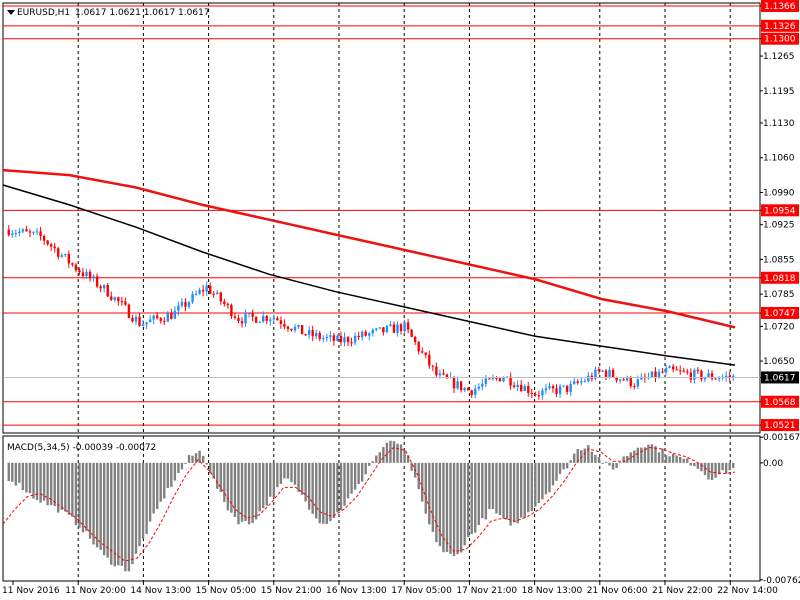 The height and width of the screenshot is (600, 800). I want to click on x-tick-label: 11 Nov 2016, so click(31, 591).